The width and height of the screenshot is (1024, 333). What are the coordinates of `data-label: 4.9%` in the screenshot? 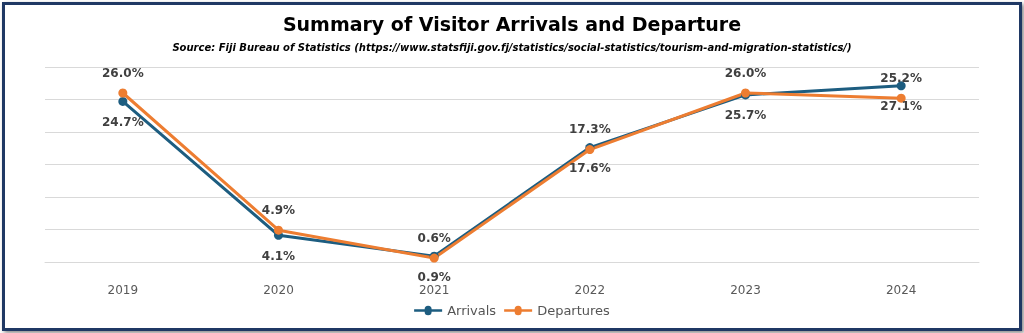 It's located at (278, 209).